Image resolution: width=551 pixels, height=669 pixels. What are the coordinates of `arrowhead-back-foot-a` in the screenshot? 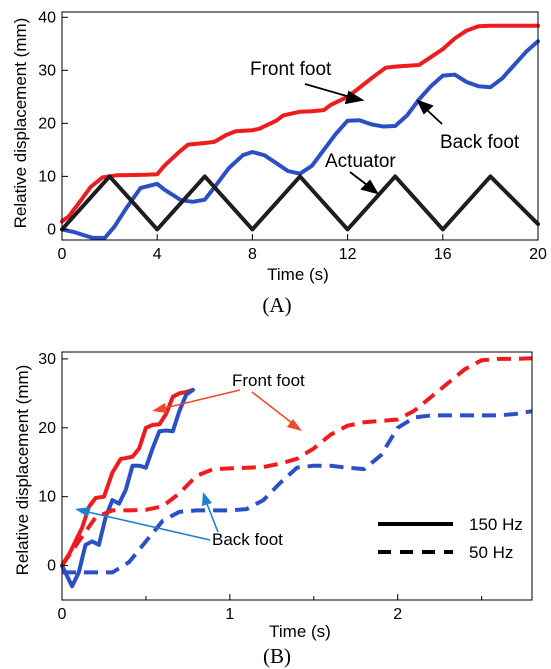 It's located at (425, 107).